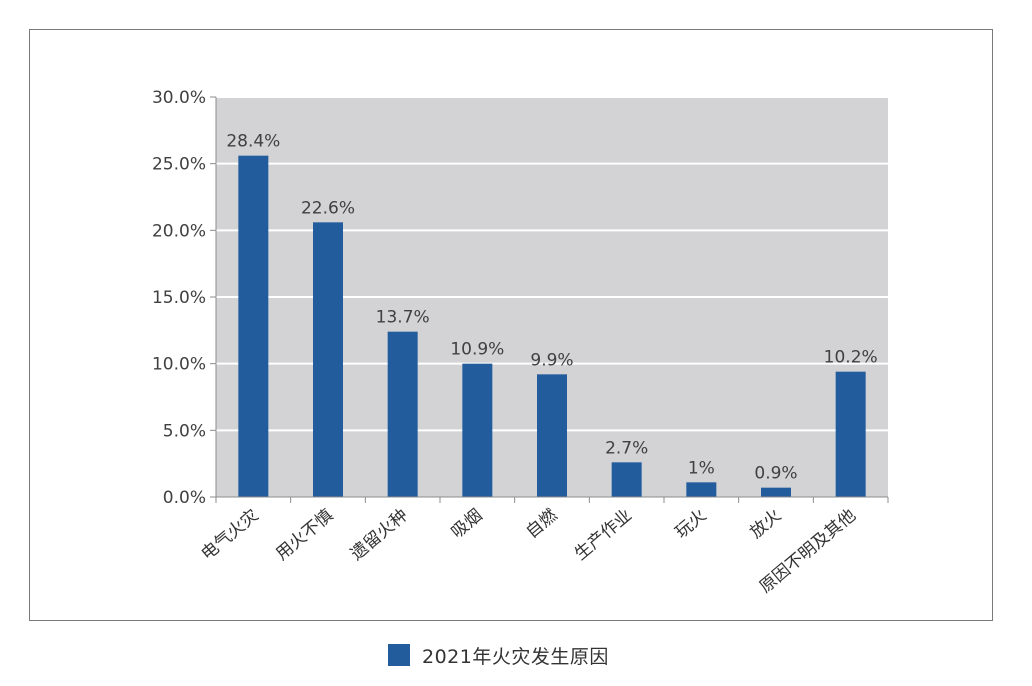  Describe the element at coordinates (626, 448) in the screenshot. I see `data-label: 2.7%` at that location.